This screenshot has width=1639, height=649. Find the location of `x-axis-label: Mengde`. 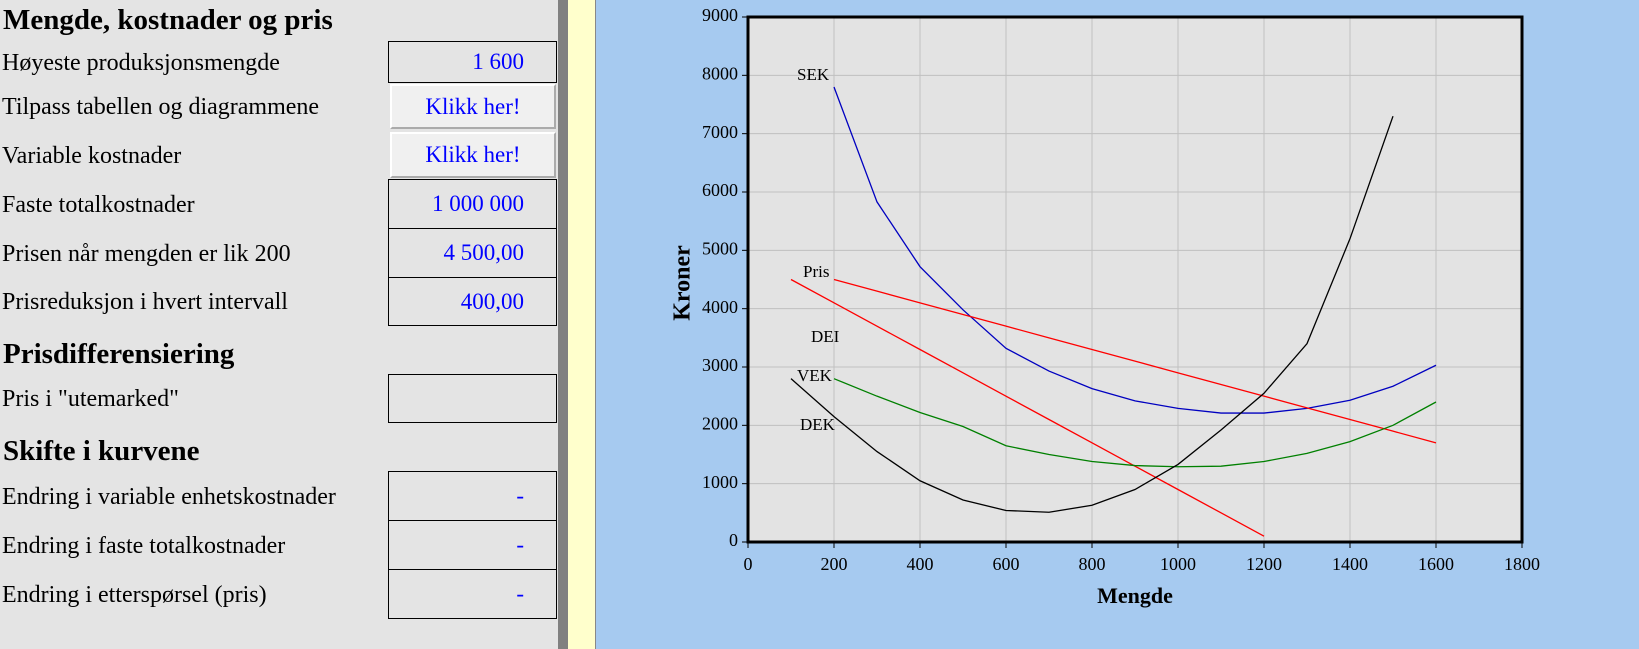

x-axis-label: Mengde is located at coordinates (1135, 595).